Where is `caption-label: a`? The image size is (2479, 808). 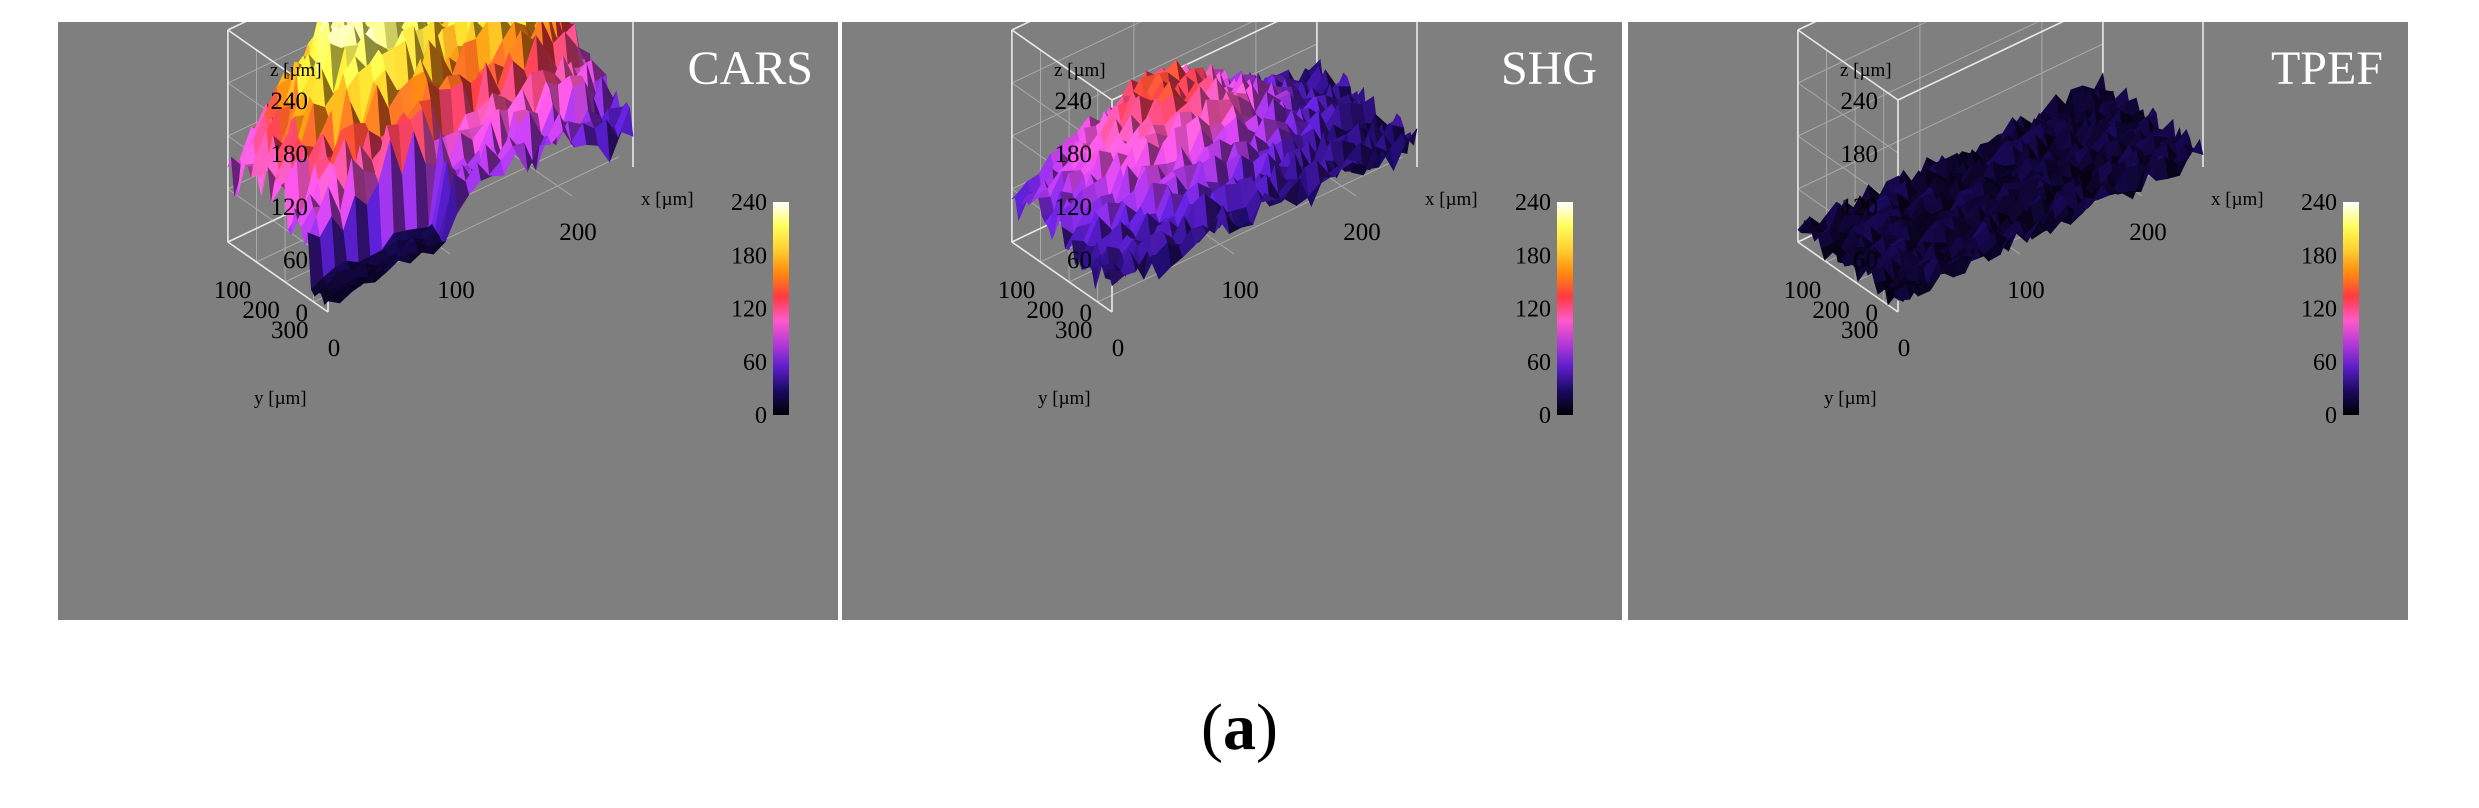
caption-label: a is located at coordinates (1239, 727).